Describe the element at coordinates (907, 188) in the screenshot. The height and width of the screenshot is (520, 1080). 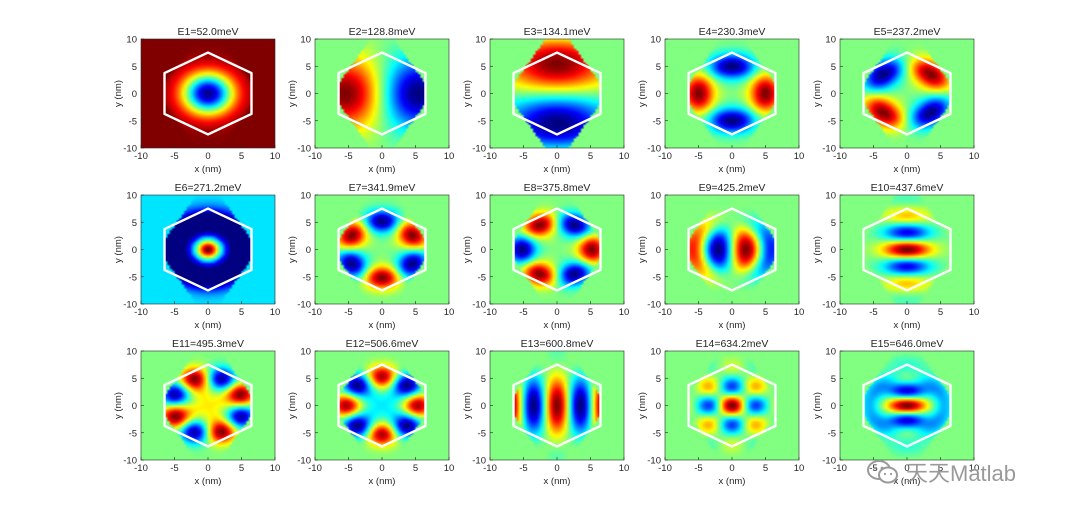
I see `subplot-title: E10=437.6meV` at that location.